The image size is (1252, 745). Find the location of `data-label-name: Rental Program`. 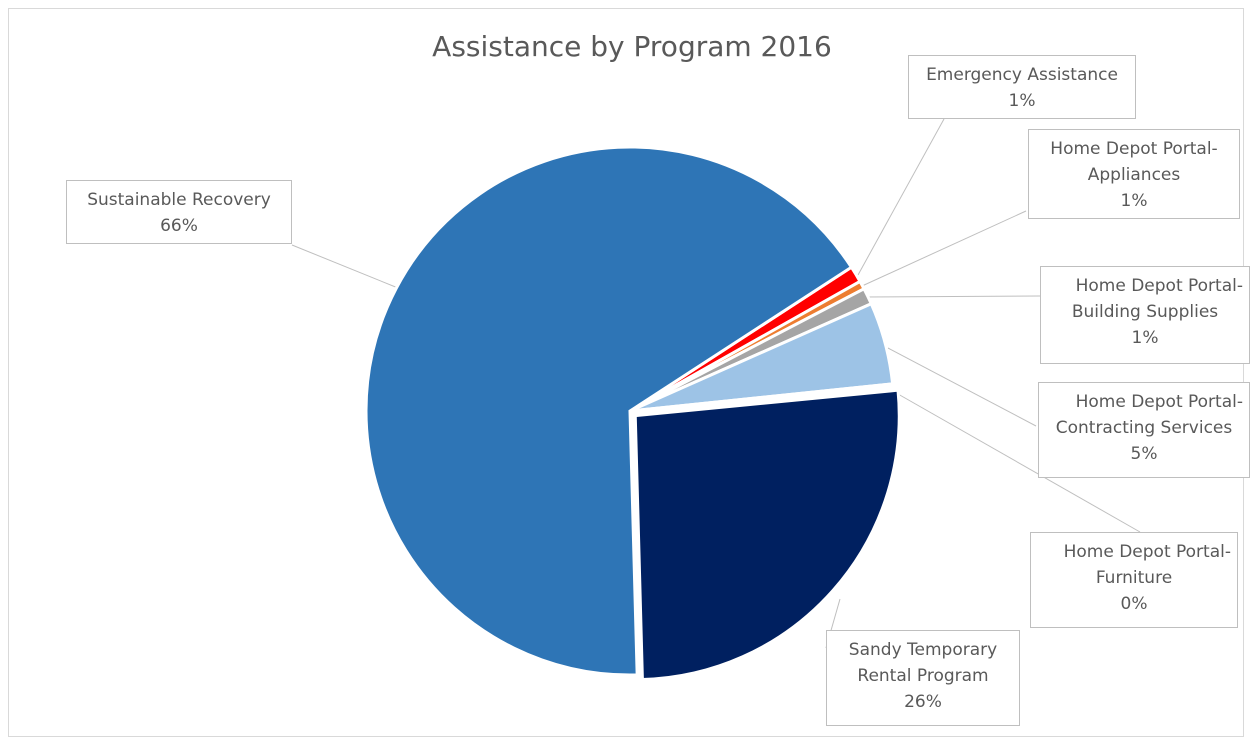

data-label-name: Rental Program is located at coordinates (923, 676).